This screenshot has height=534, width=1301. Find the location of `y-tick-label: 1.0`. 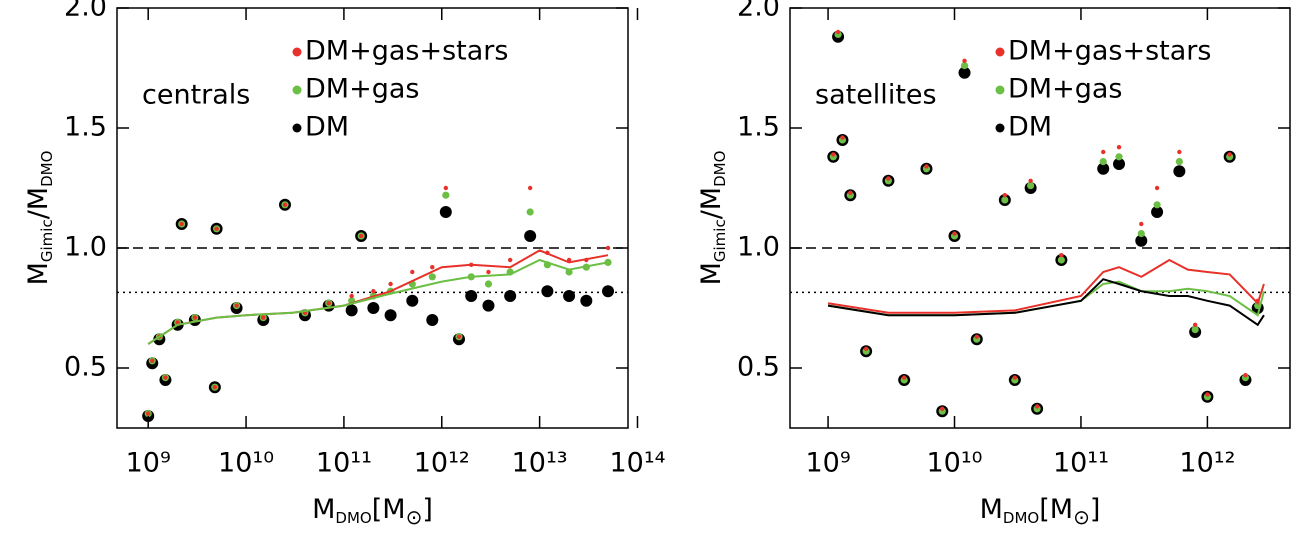

y-tick-label: 1.0 is located at coordinates (85, 247).